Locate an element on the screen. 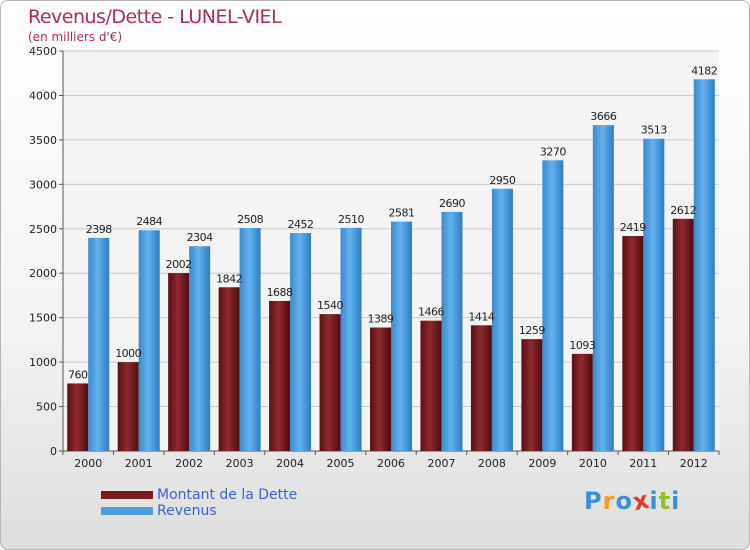 This screenshot has width=750, height=550. data-label: 2950 is located at coordinates (502, 180).